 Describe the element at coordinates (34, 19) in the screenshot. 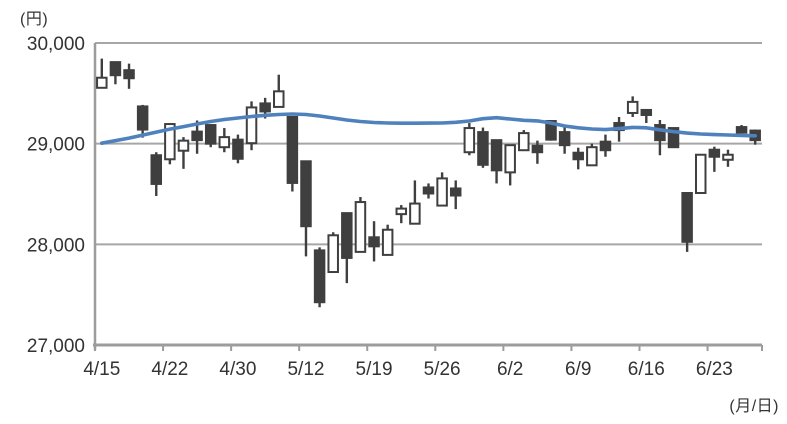

I see `y-axis-unit-label: (円)` at that location.